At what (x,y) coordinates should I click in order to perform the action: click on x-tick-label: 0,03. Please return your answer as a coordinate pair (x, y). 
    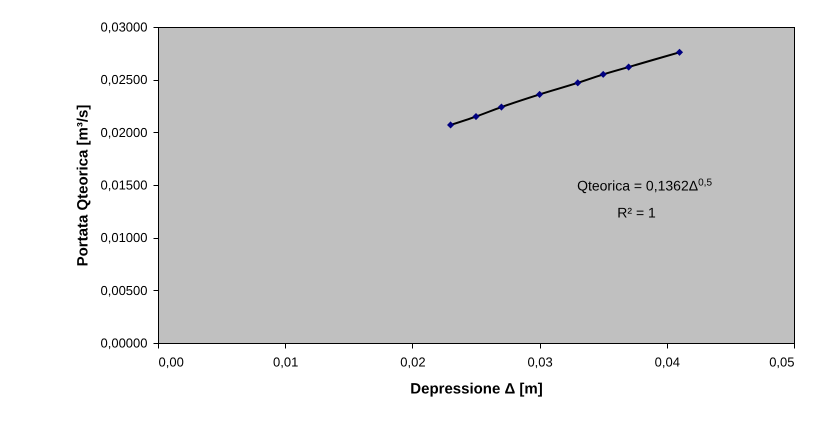
    Looking at the image, I should click on (540, 362).